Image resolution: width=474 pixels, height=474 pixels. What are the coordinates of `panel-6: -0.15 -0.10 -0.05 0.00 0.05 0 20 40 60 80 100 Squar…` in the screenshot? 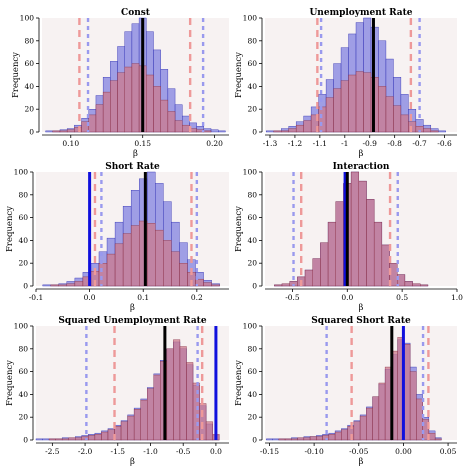 It's located at (345, 391).